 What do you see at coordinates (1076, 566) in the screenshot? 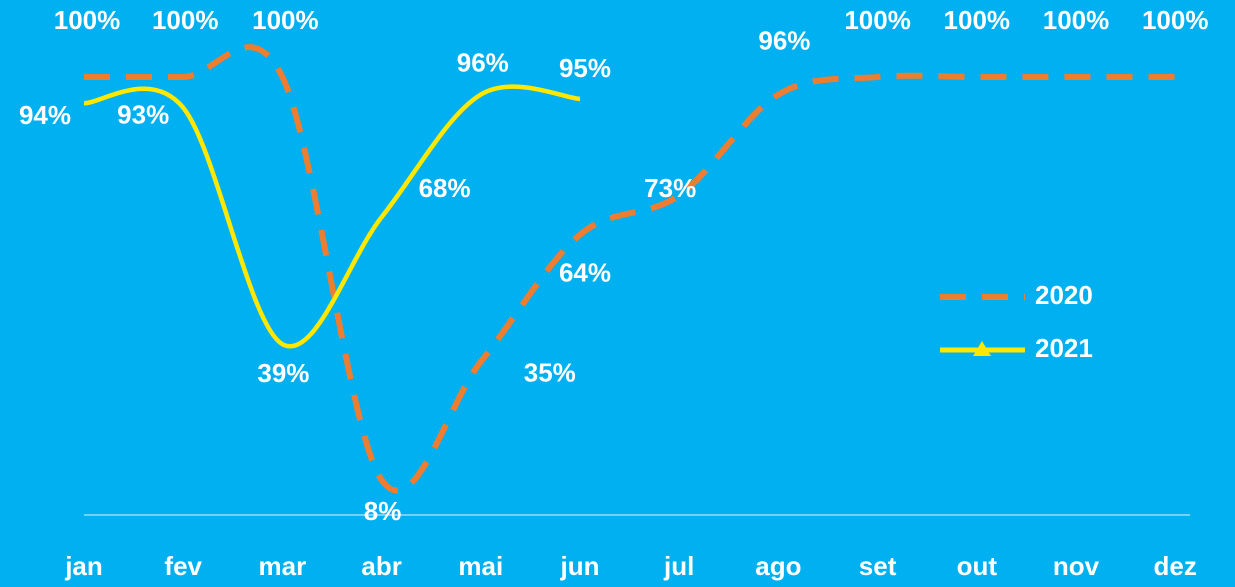
I see `x-tick-label: nov` at bounding box center [1076, 566].